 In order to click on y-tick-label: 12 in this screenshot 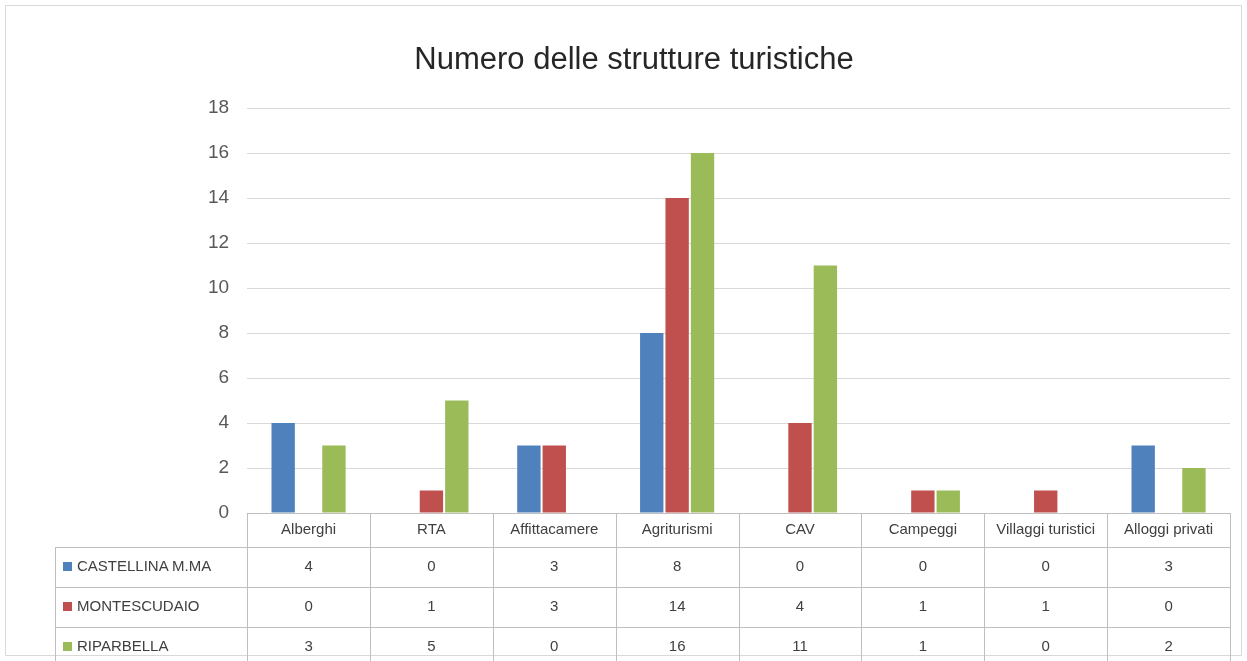, I will do `click(218, 242)`.